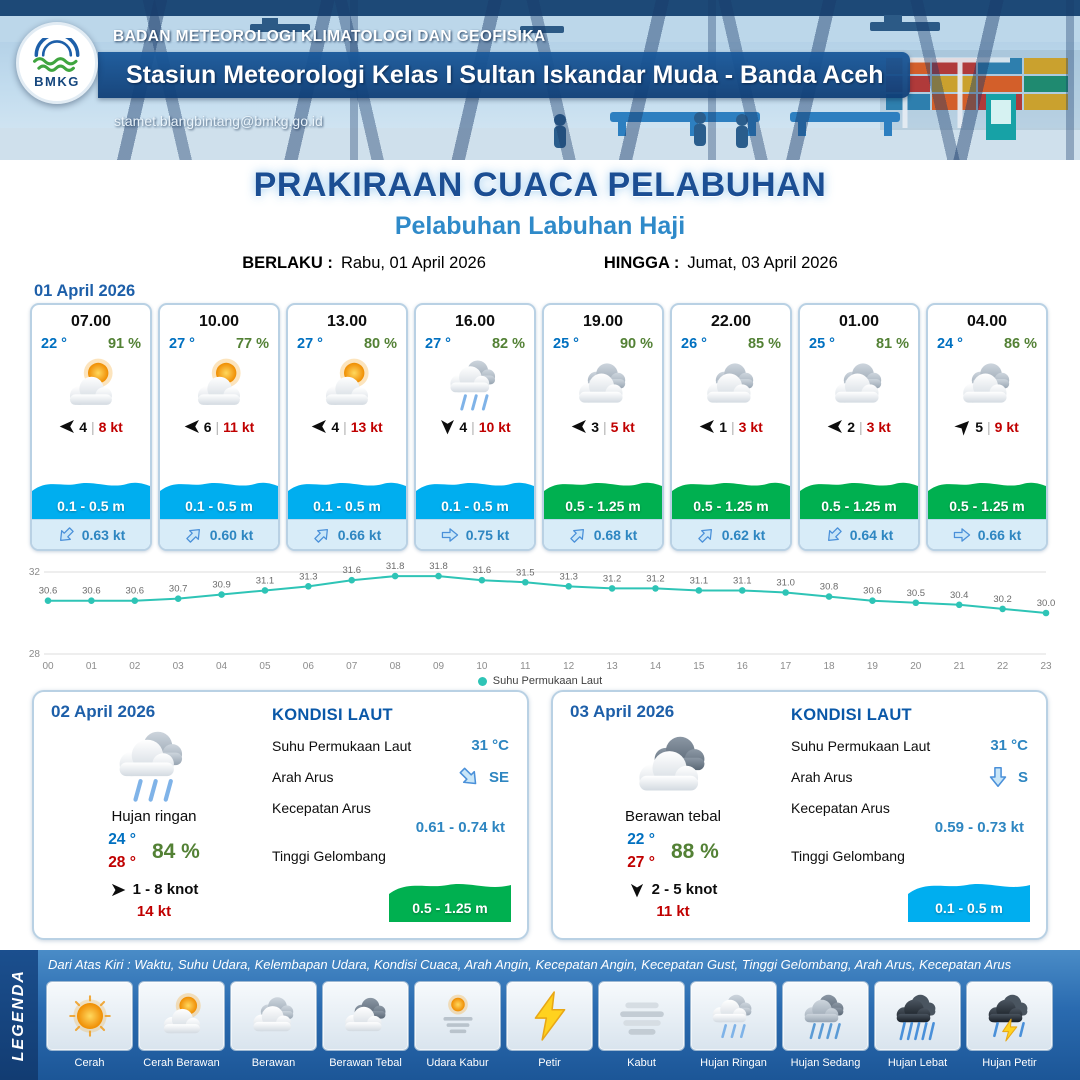  I want to click on current-speed: 0.62 kt, so click(743, 534).